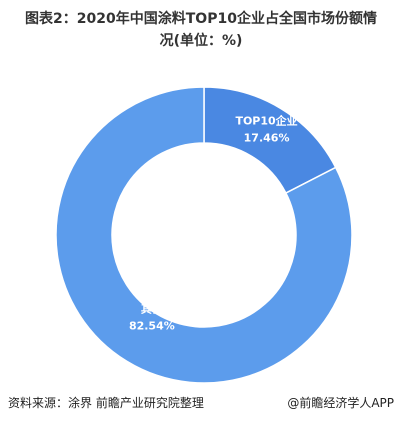 The width and height of the screenshot is (402, 424). What do you see at coordinates (201, 30) in the screenshot?
I see `chart-title: 图表2：2020年中国涂料TOP10企业占全国市场份额情况(单位：%)` at bounding box center [201, 30].